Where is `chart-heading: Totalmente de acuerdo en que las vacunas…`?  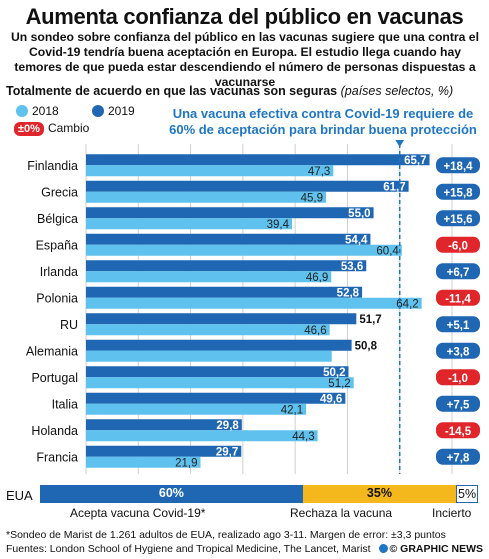 chart-heading: Totalmente de acuerdo en que las vacunas… is located at coordinates (229, 91).